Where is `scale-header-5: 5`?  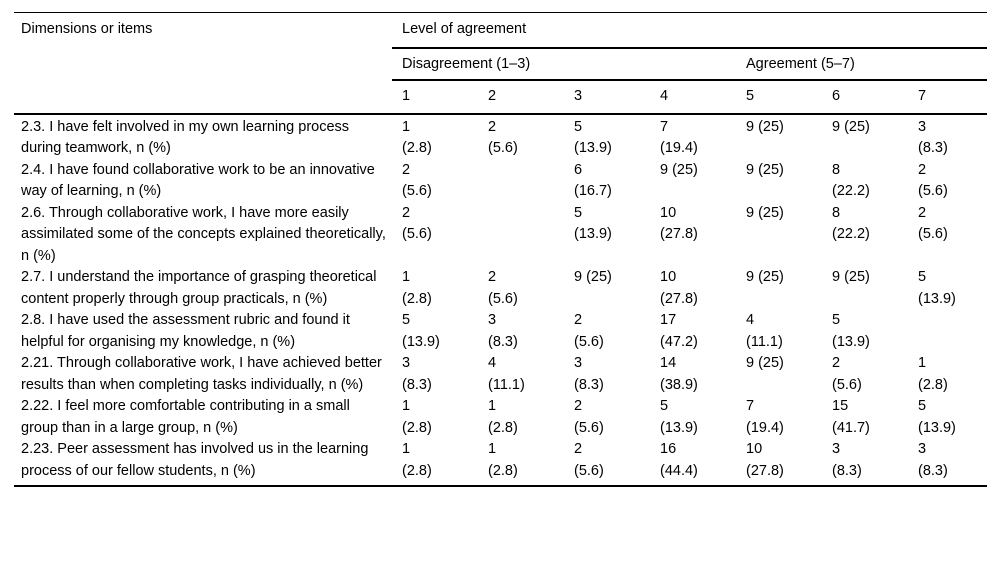 scale-header-5: 5 is located at coordinates (750, 96).